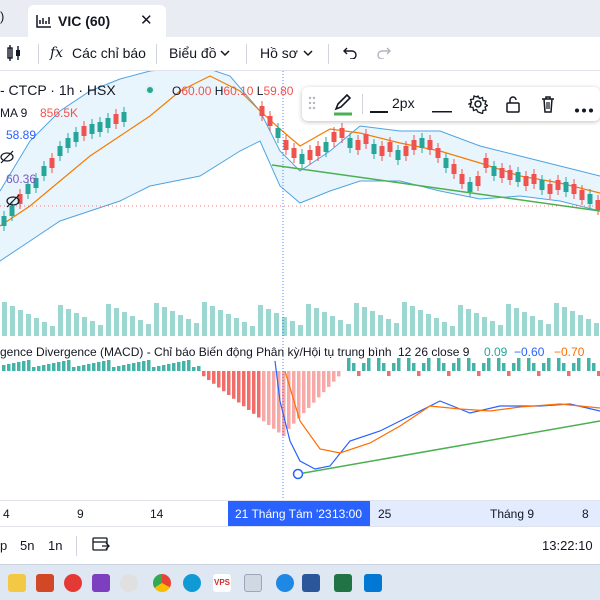 Image resolution: width=600 pixels, height=600 pixels. I want to click on range-button-d: p, so click(4, 545).